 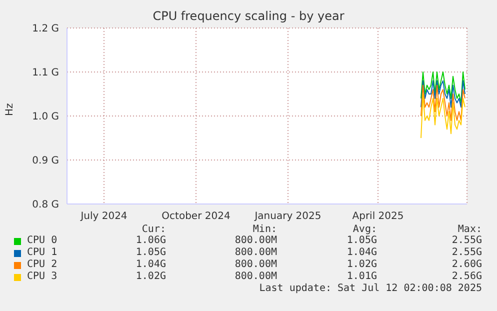 What do you see at coordinates (249, 16) in the screenshot?
I see `chart-title: CPU frequency scaling - by year` at bounding box center [249, 16].